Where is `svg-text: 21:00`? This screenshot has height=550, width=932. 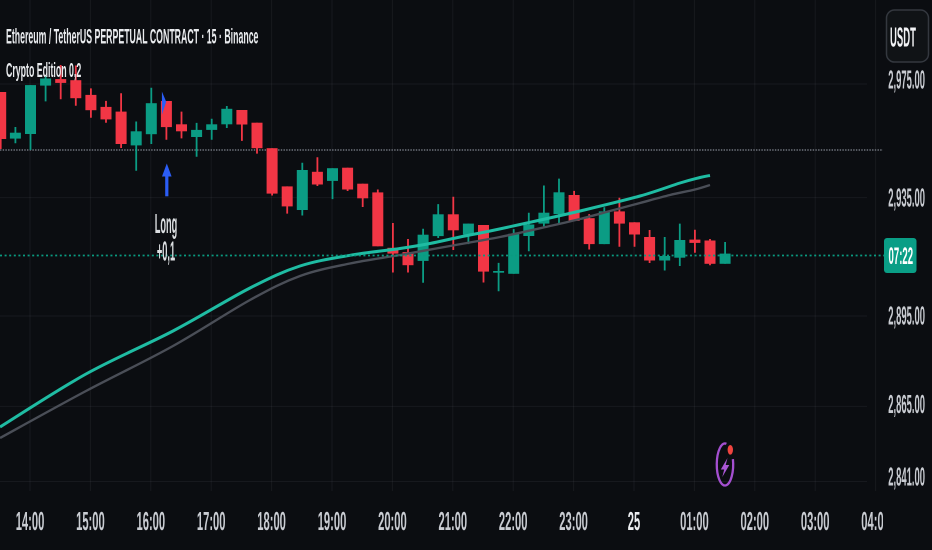
svg-text: 21:00 is located at coordinates (453, 522).